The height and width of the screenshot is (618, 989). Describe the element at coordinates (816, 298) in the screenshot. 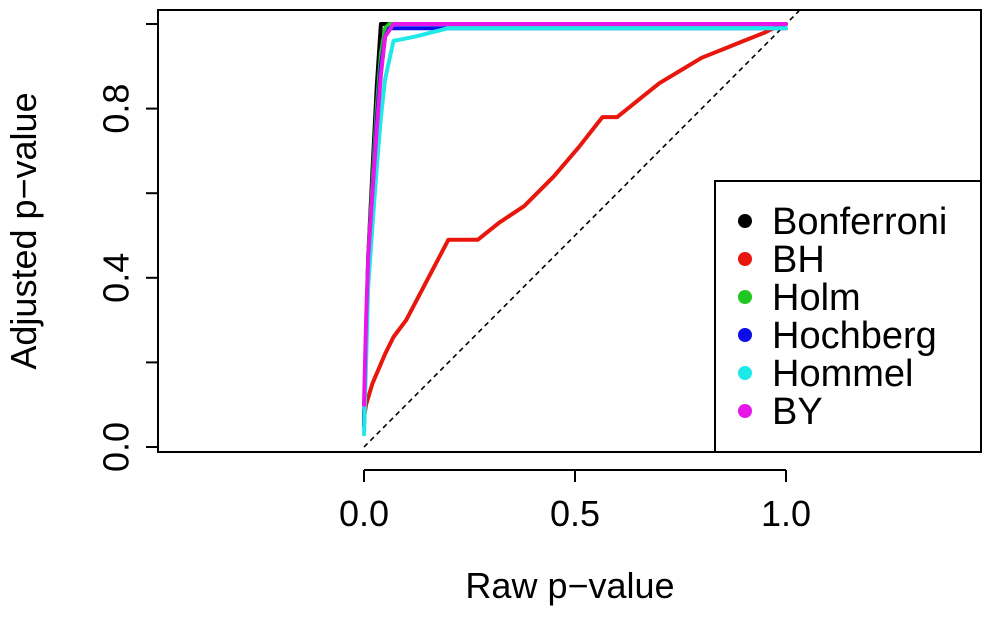

I see `legend-label-holm: Holm` at that location.